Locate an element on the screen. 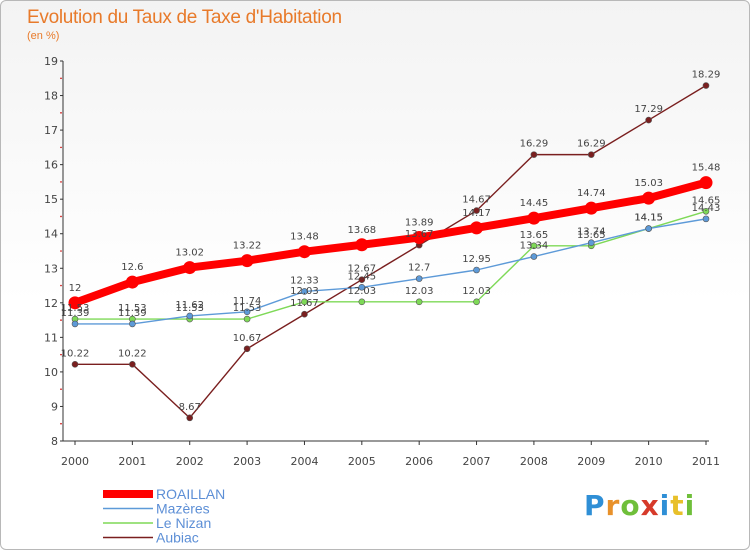 This screenshot has height=550, width=750. data-label: 13.68 is located at coordinates (361, 230).